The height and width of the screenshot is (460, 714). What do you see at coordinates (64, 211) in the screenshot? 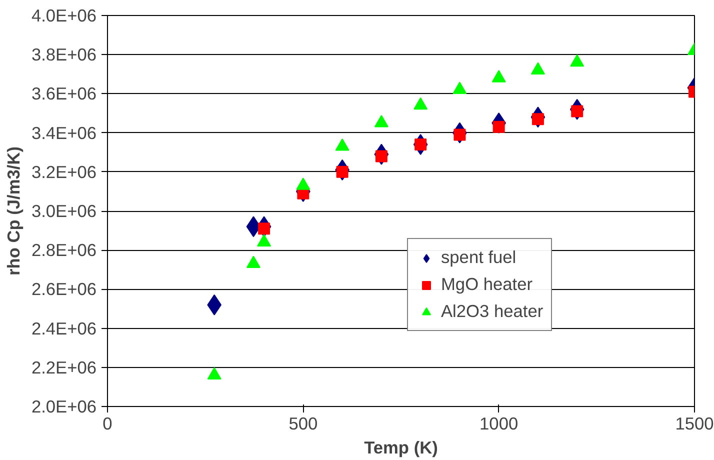
I see `y-tick-label: 3.0E+06` at bounding box center [64, 211].